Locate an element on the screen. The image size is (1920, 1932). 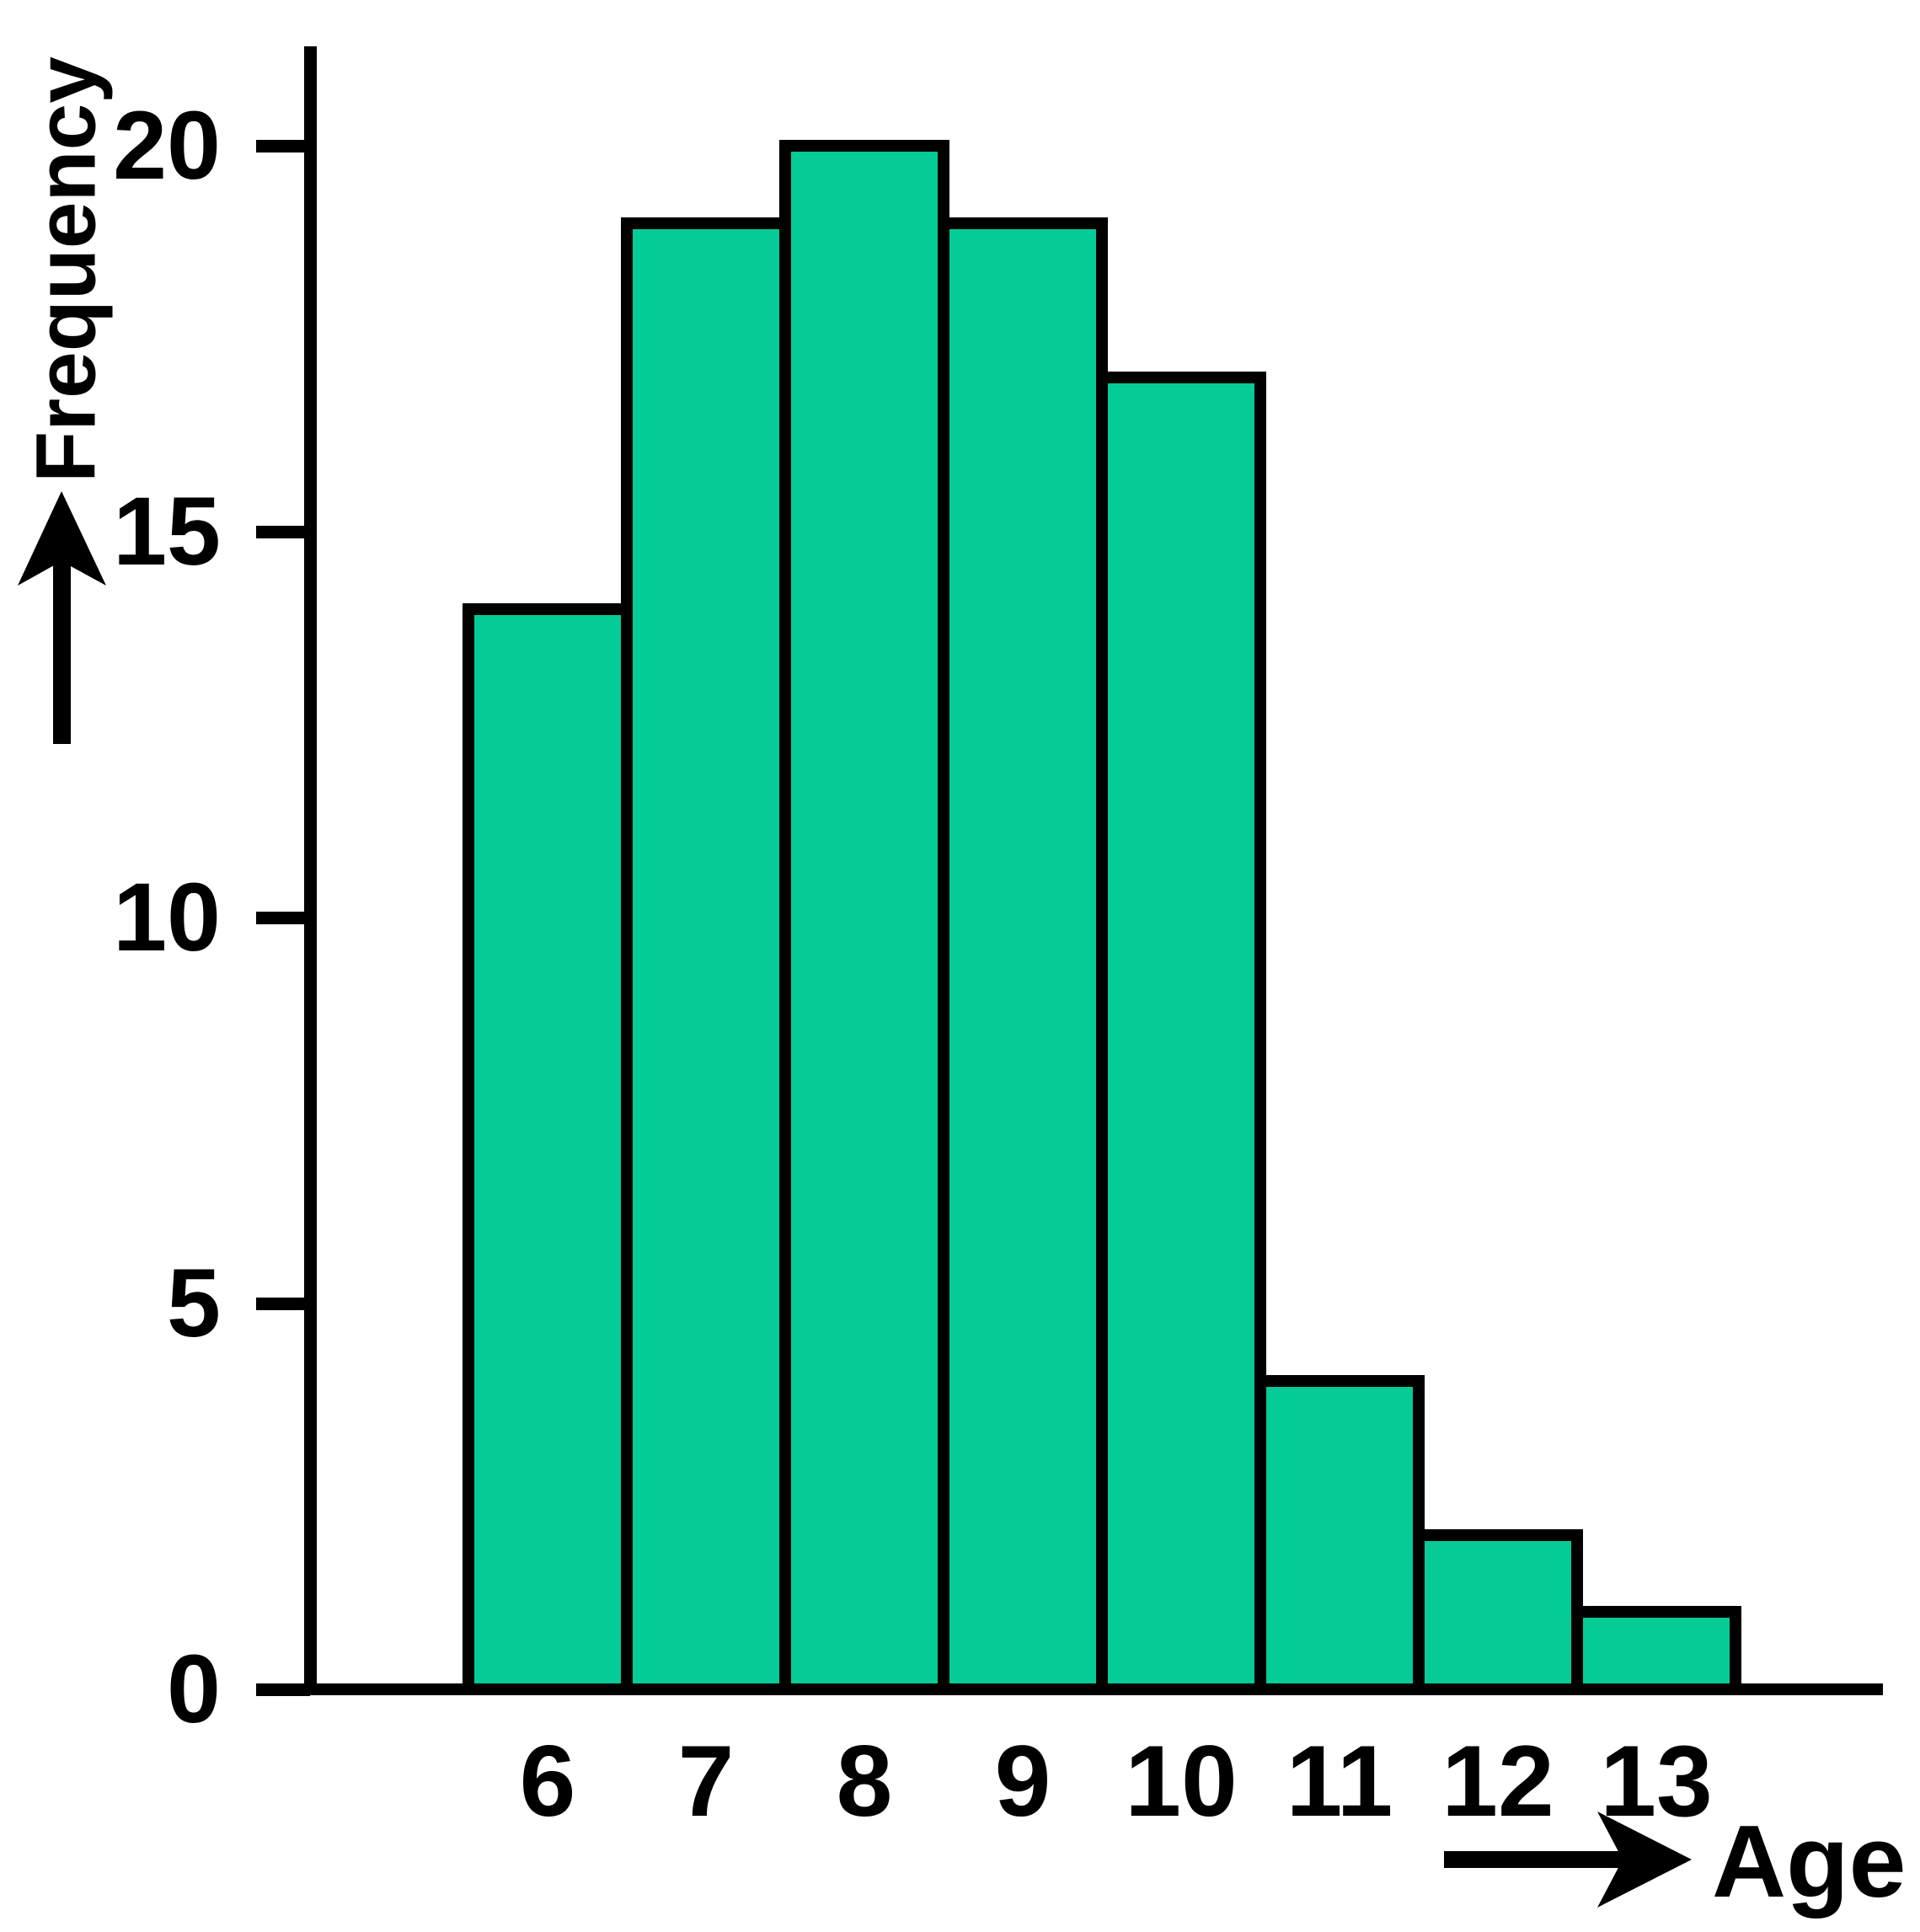
right-arrow-icon is located at coordinates (1568, 1860).